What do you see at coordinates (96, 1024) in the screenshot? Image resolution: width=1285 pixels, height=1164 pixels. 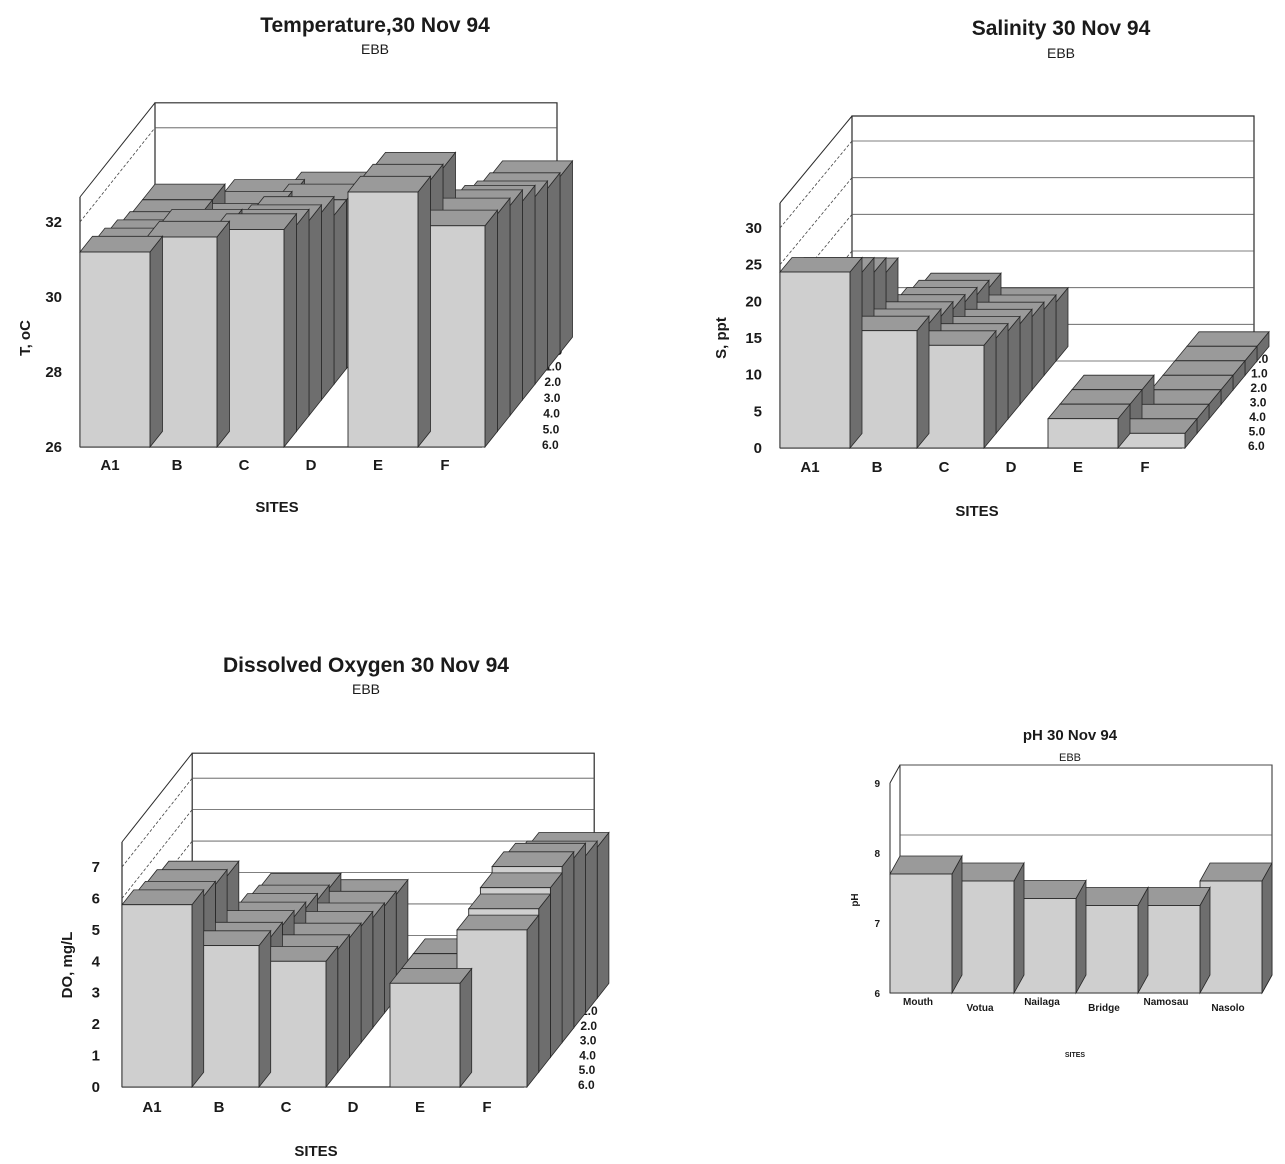 I see `dissolved-oxygen-y-tick: 2` at bounding box center [96, 1024].